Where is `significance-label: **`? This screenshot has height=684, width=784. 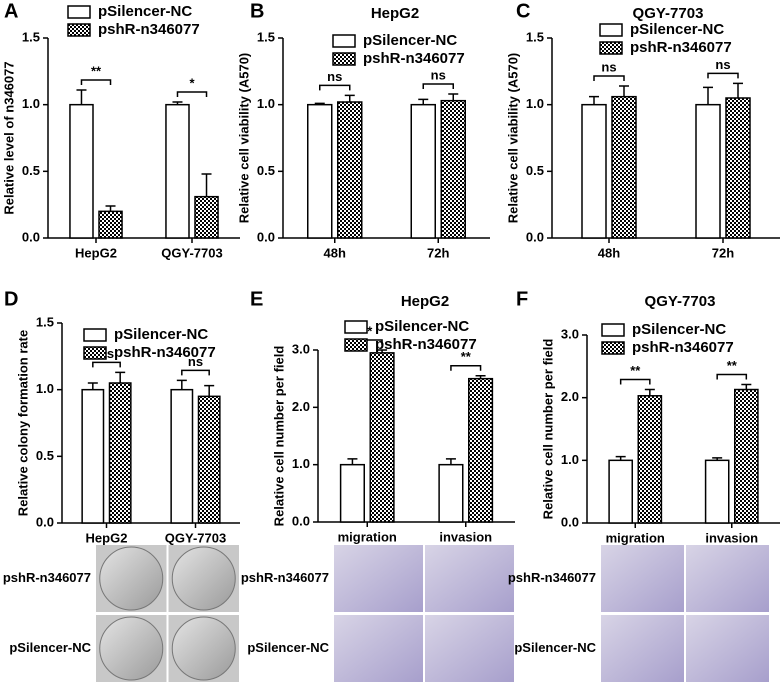
significance-label: ** is located at coordinates (96, 70).